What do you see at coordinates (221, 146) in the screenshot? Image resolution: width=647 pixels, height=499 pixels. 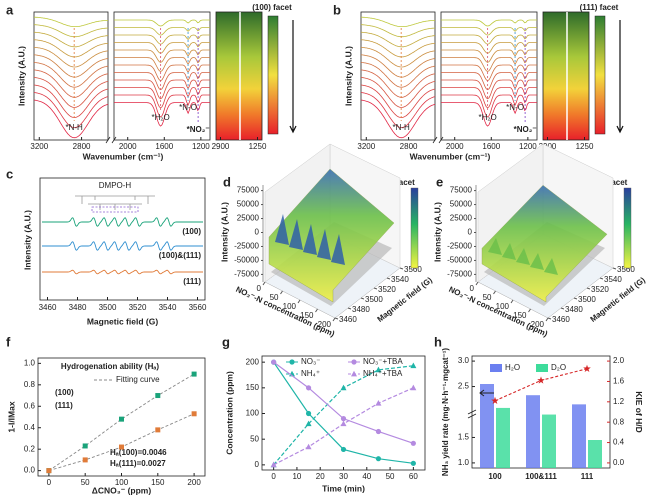 I see `x-tick-label: 2900` at bounding box center [221, 146].